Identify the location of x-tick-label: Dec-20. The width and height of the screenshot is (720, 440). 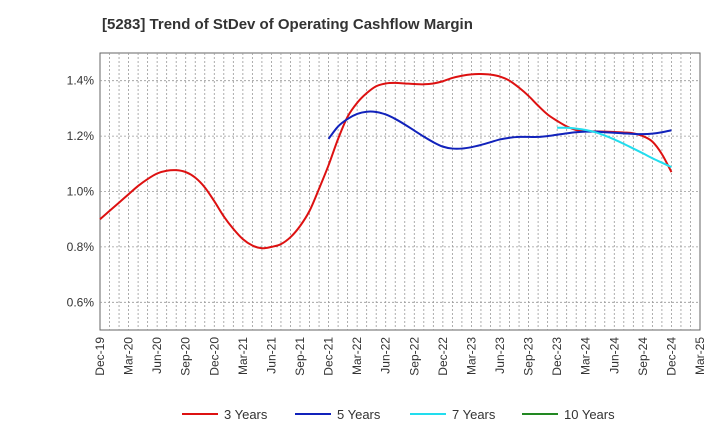
(214, 356).